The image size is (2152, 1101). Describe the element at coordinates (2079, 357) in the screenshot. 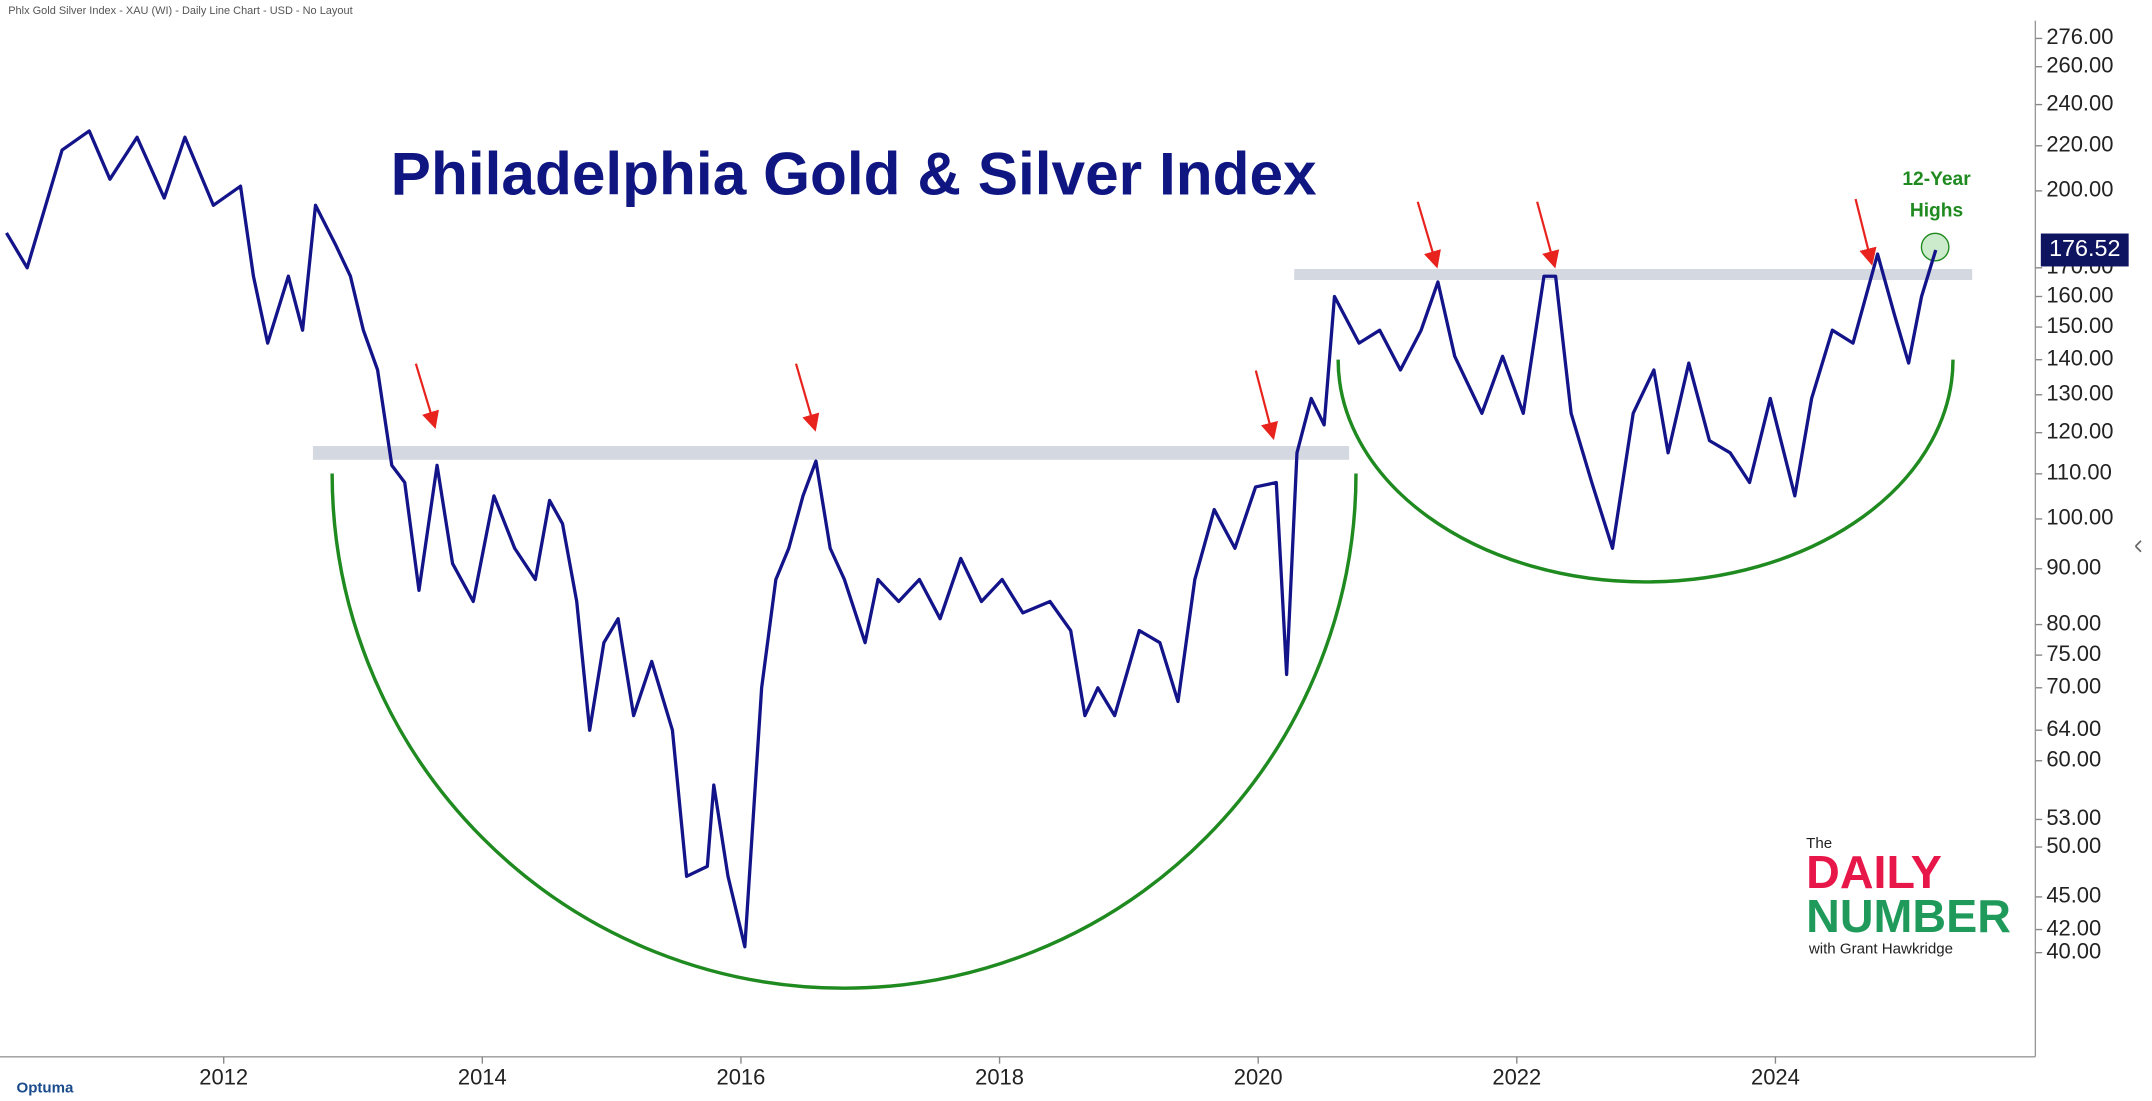

I see `y-tick-label: 140.00` at that location.